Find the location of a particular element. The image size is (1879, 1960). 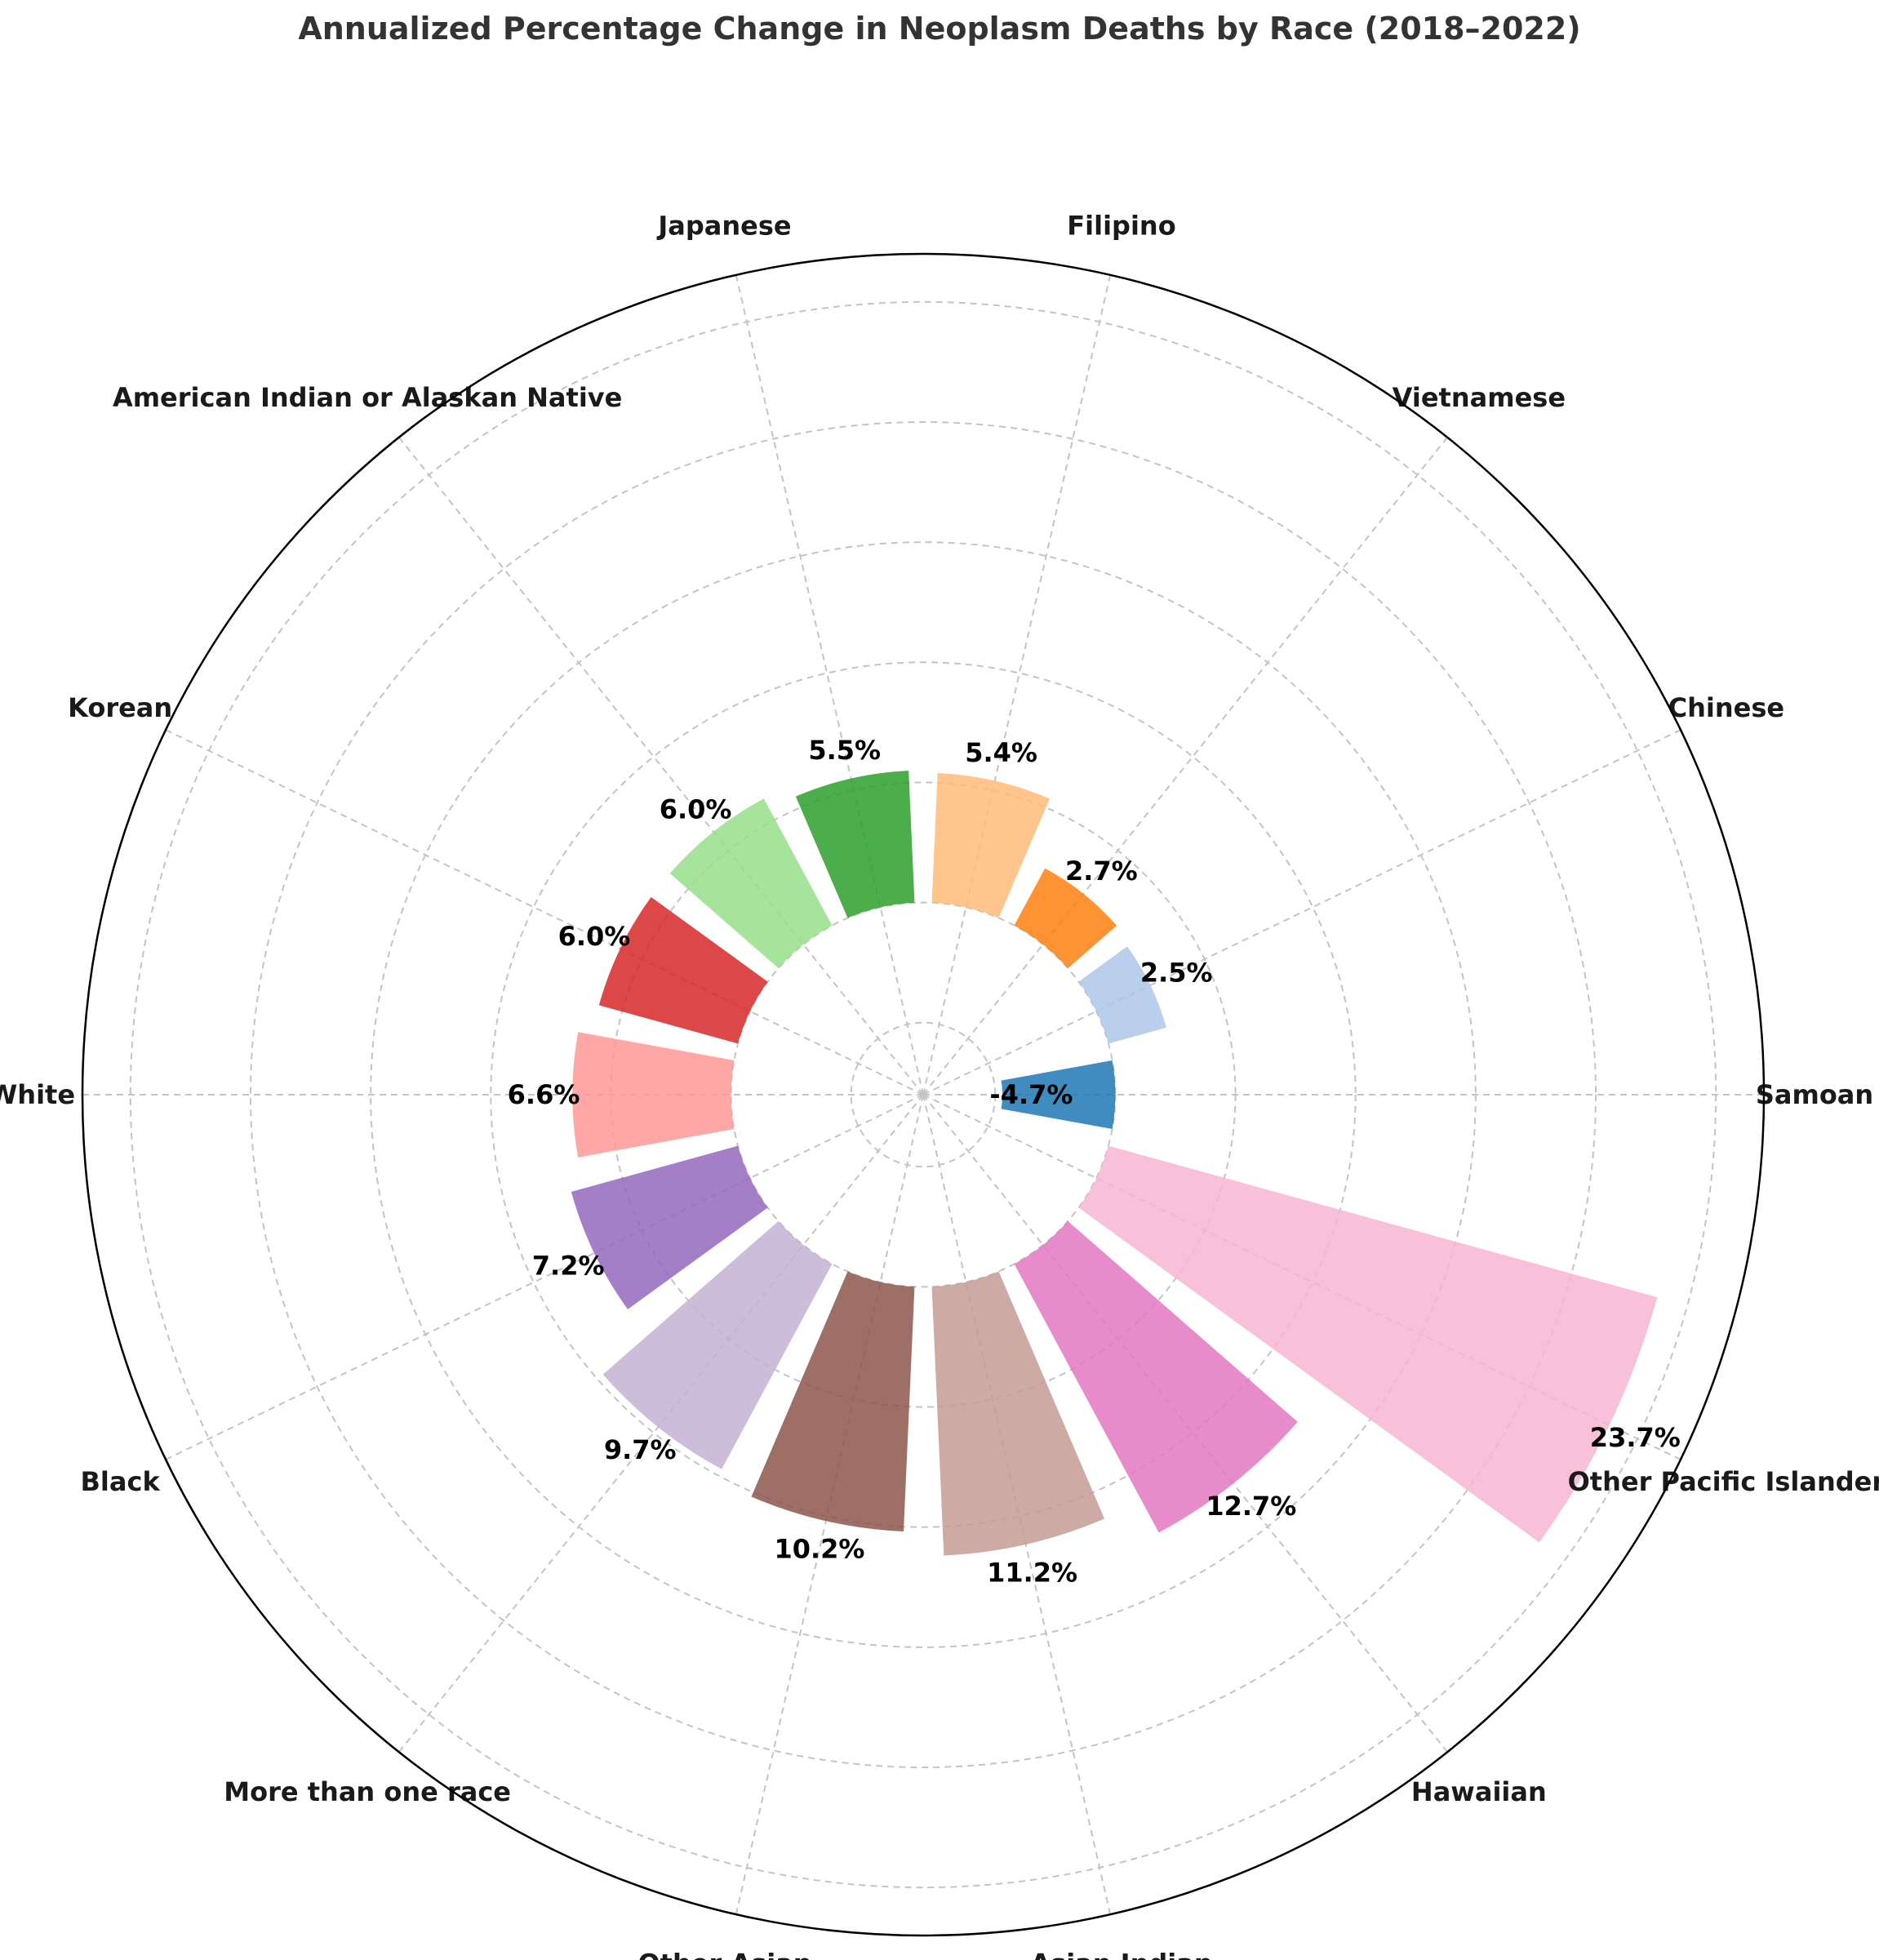

bar-chinese is located at coordinates (1122, 995).